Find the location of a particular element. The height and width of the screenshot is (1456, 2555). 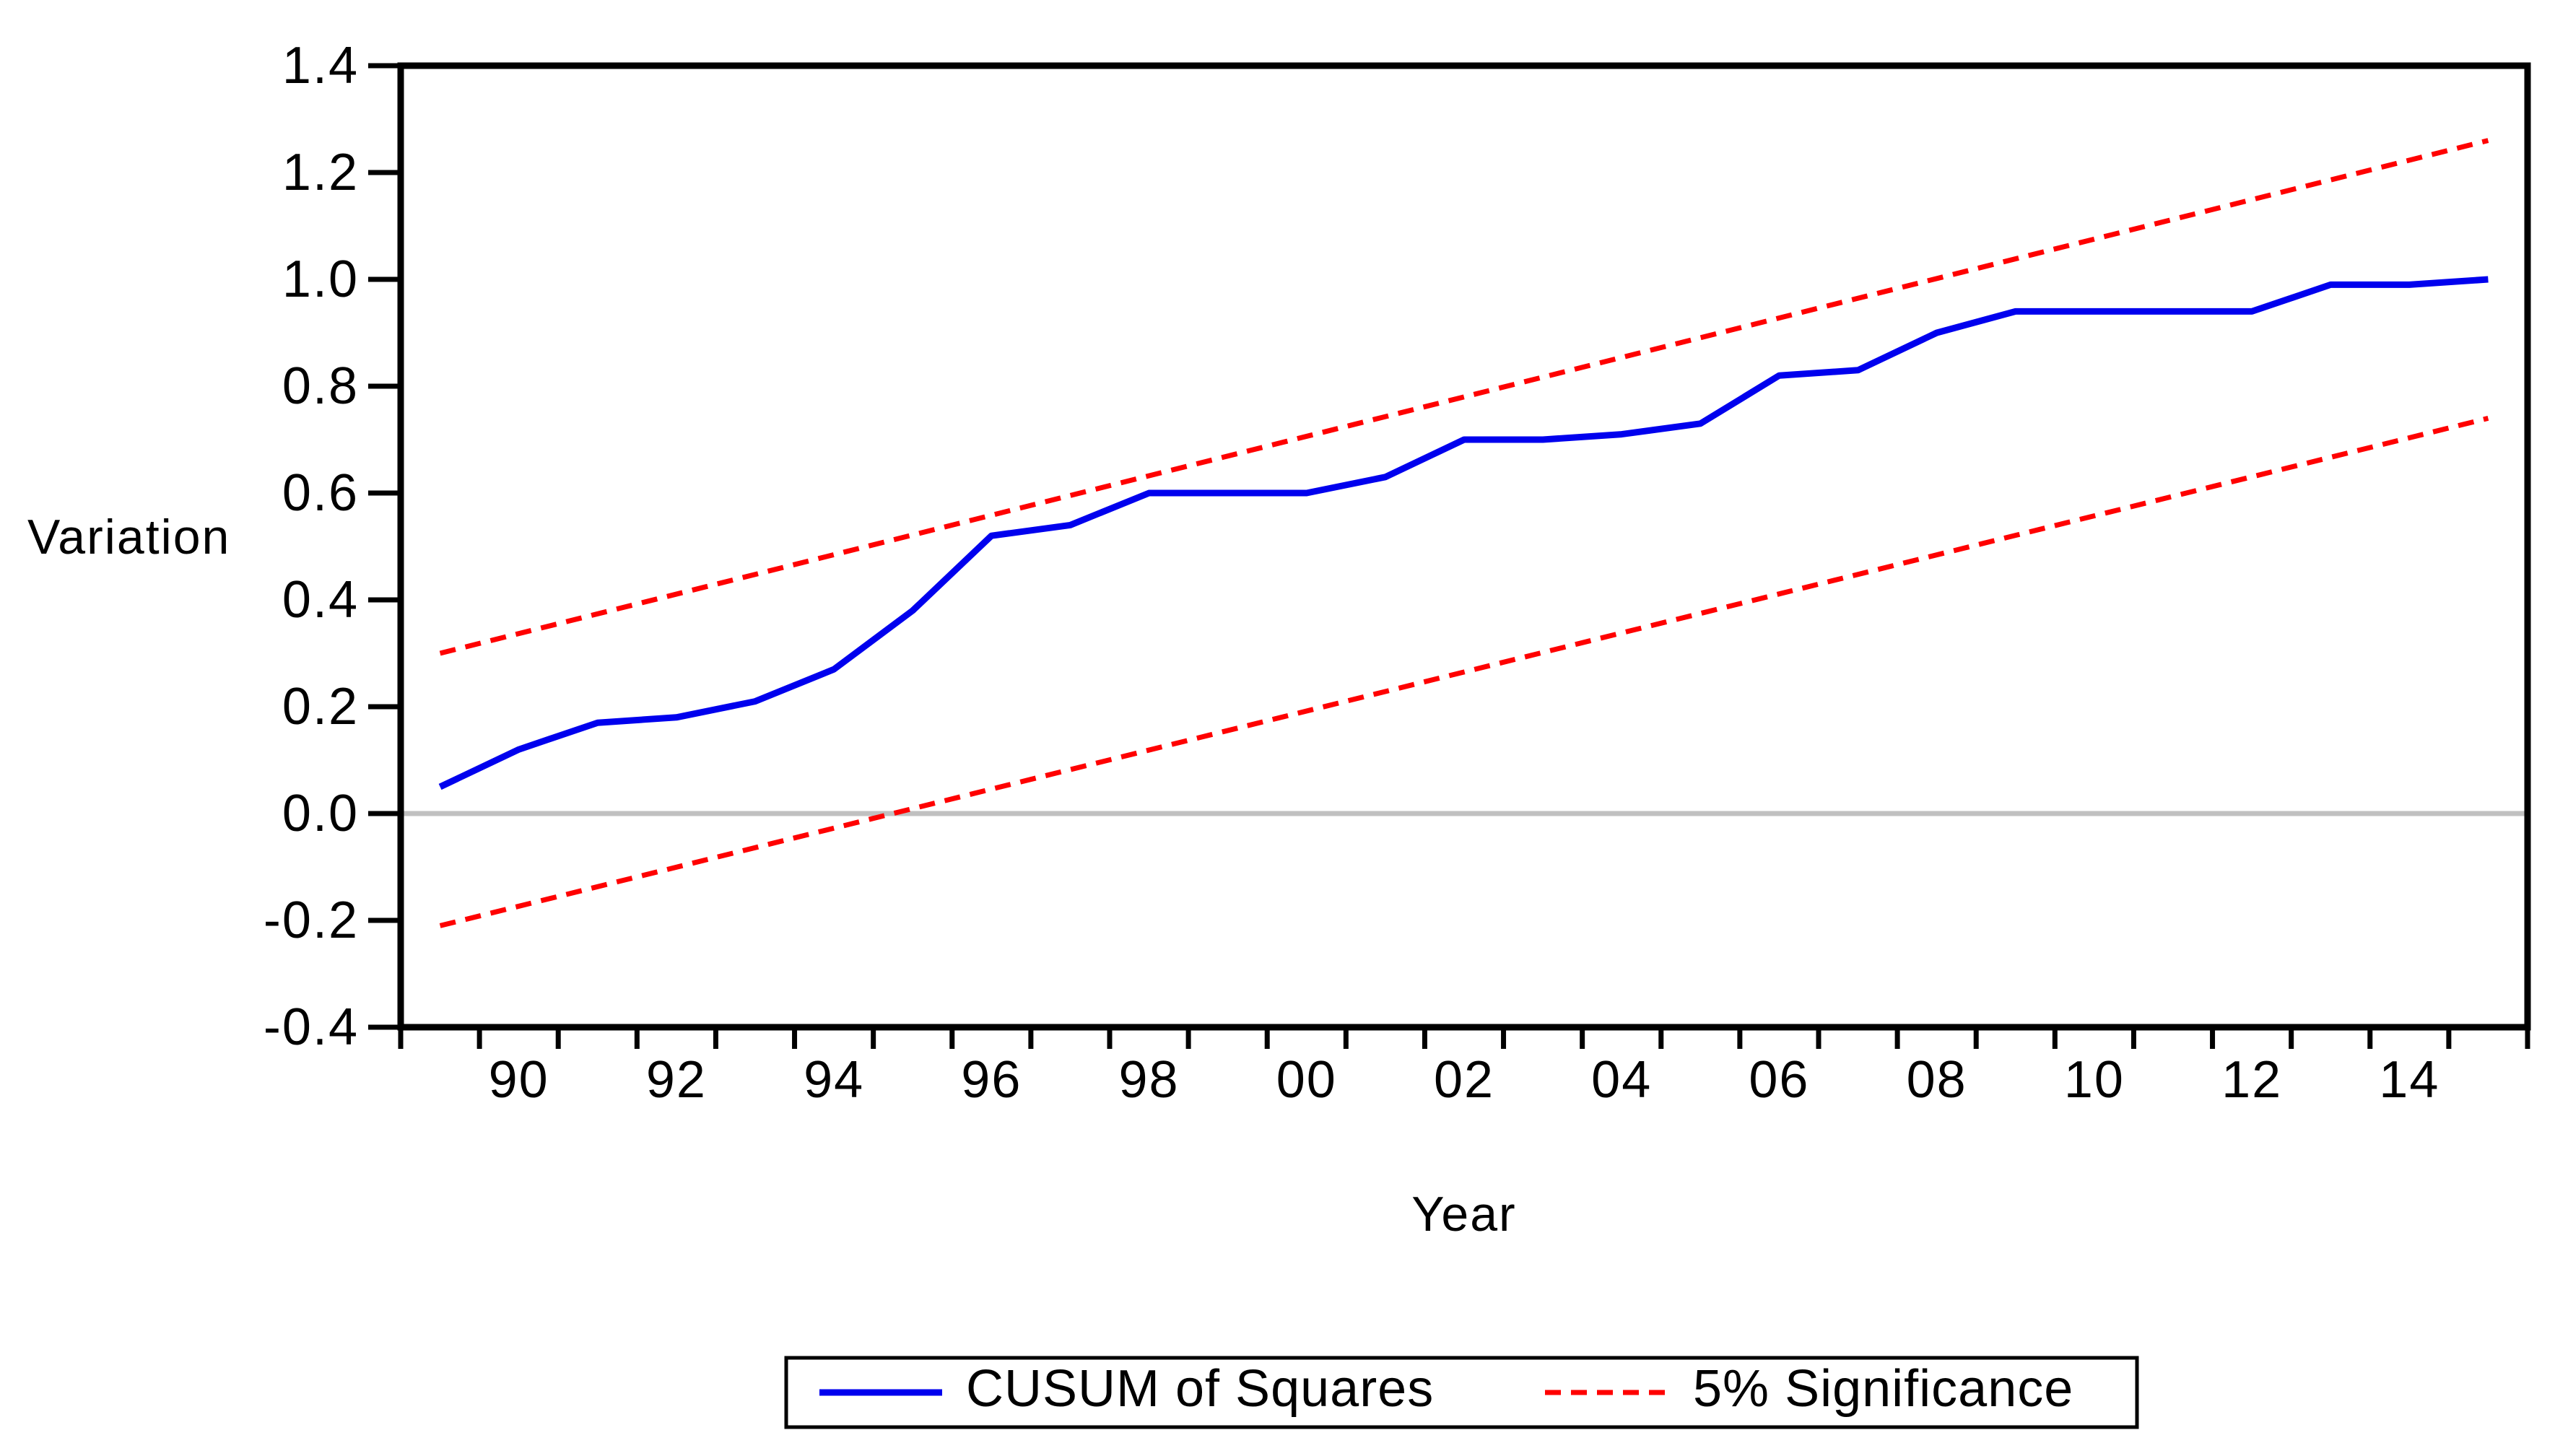

x-tick-label: 90 is located at coordinates (519, 1080).